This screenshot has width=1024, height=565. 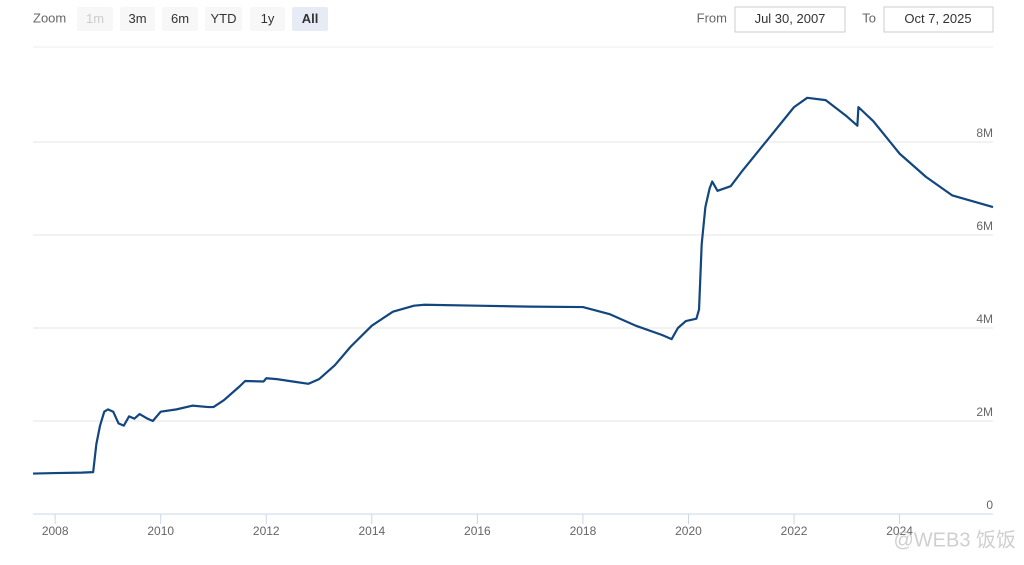 What do you see at coordinates (984, 319) in the screenshot?
I see `y-tick-label: 4M` at bounding box center [984, 319].